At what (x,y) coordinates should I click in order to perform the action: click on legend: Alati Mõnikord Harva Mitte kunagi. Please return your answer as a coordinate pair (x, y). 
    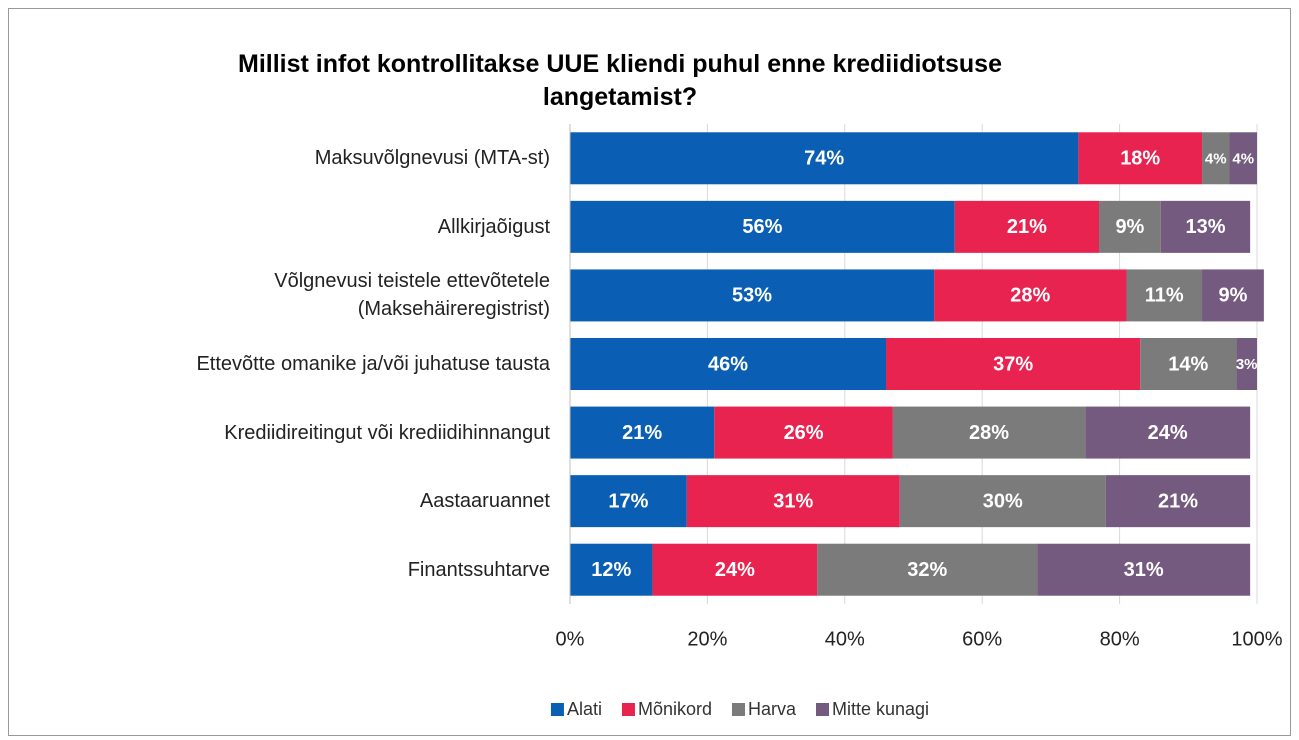
    Looking at the image, I should click on (739, 709).